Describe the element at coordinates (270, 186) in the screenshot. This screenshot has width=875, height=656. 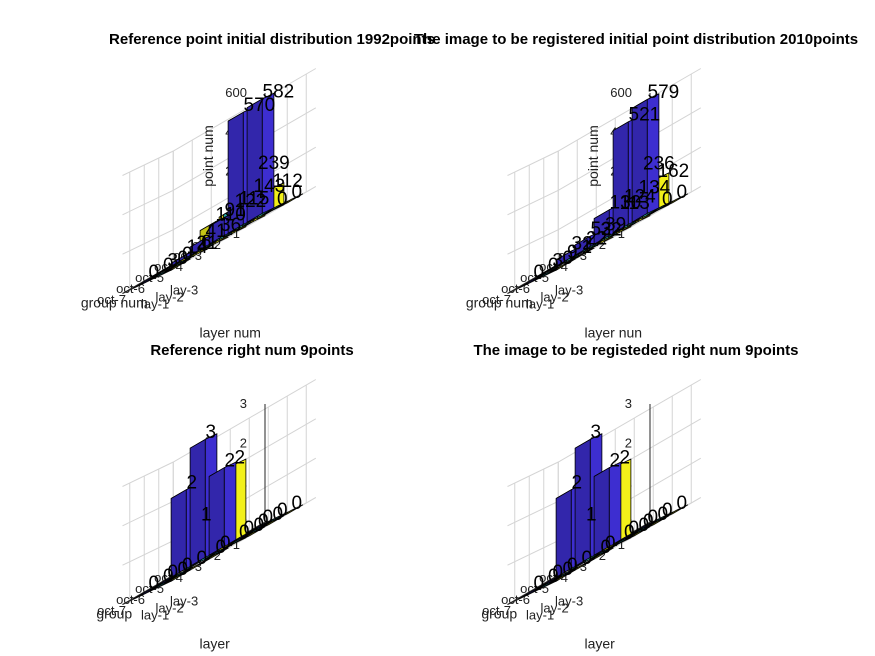
I see `value-label: 143` at that location.